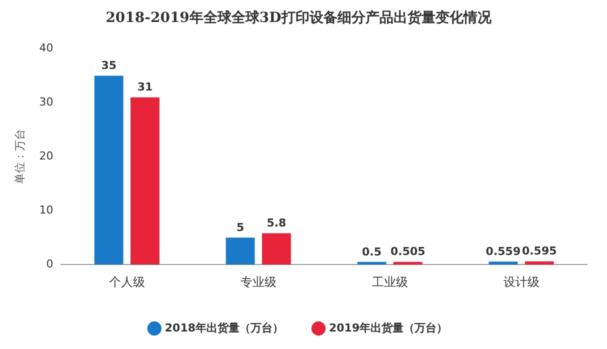 The image size is (607, 349). Describe the element at coordinates (224, 327) in the screenshot. I see `legend-label: 2018年出货量（万台）` at that location.